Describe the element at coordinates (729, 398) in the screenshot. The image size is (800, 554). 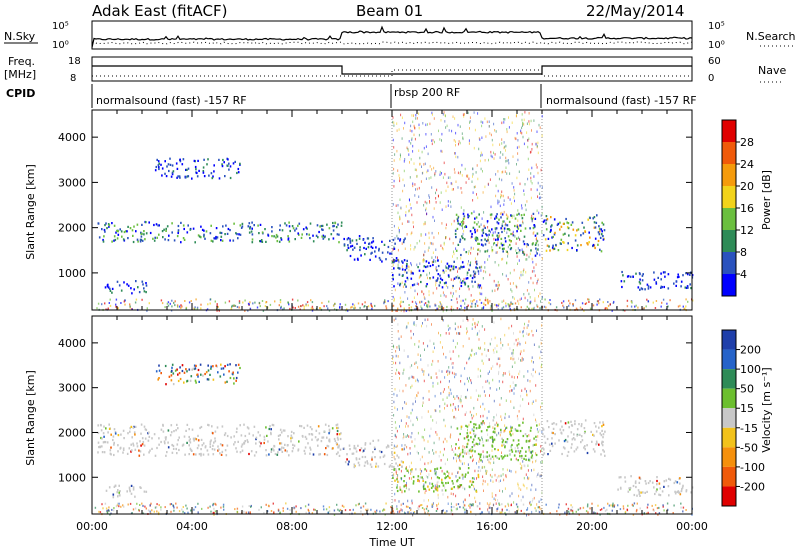
I see `colorbar-swatch` at that location.